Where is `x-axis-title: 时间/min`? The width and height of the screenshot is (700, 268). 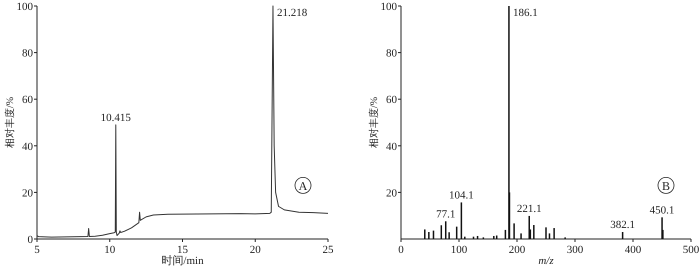
x-axis-title: 时间/min is located at coordinates (182, 260).